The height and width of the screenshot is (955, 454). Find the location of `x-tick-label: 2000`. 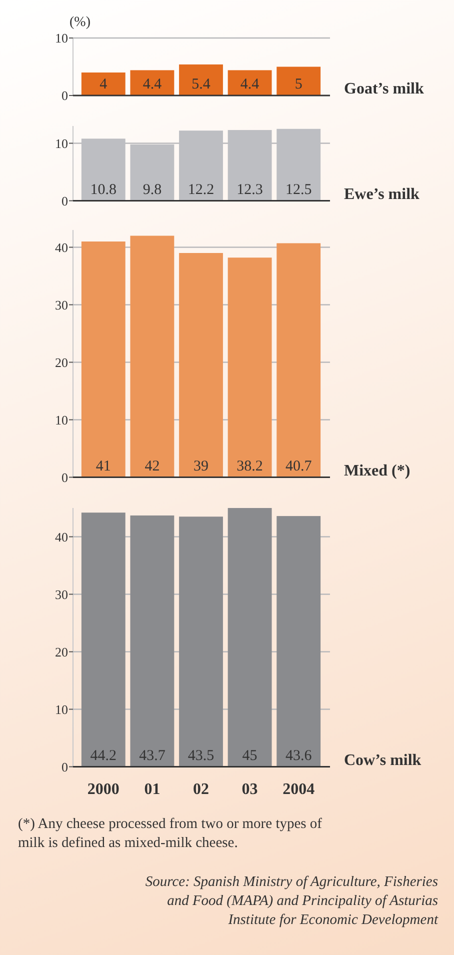

x-tick-label: 2000 is located at coordinates (103, 789).